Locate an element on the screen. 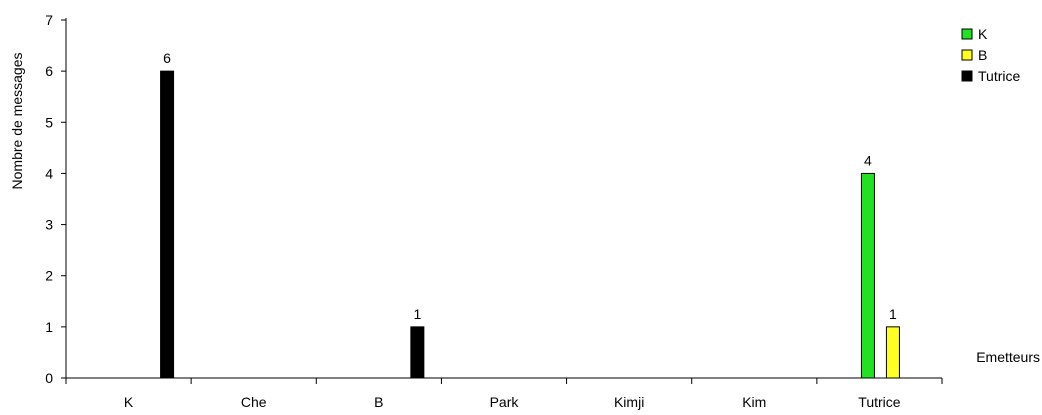 The height and width of the screenshot is (415, 1042). legend-swatch-b is located at coordinates (967, 55).